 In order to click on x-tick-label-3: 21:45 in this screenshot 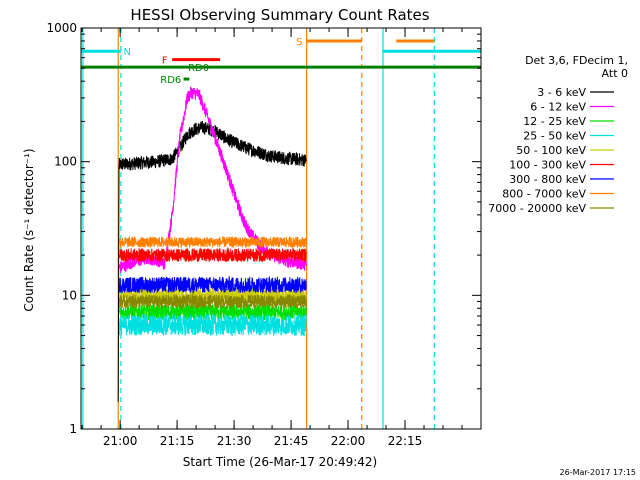, I will do `click(291, 441)`.